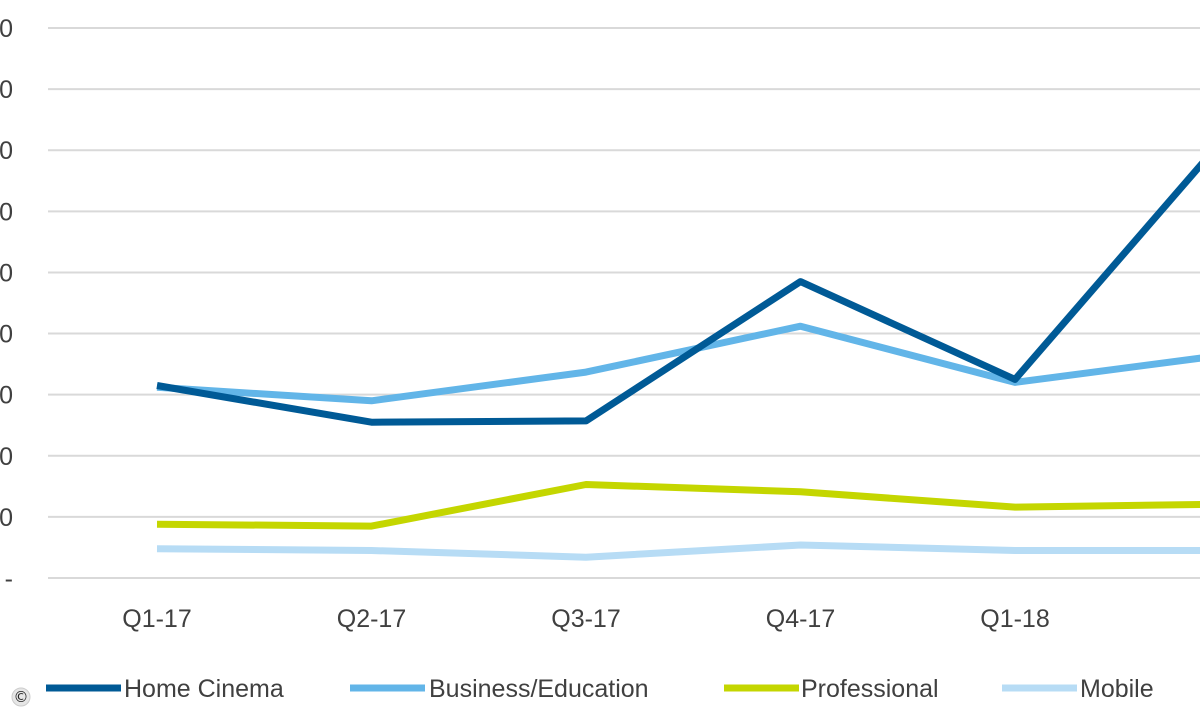 Image resolution: width=1200 pixels, height=720 pixels. I want to click on copyright-symbol: ©, so click(21, 697).